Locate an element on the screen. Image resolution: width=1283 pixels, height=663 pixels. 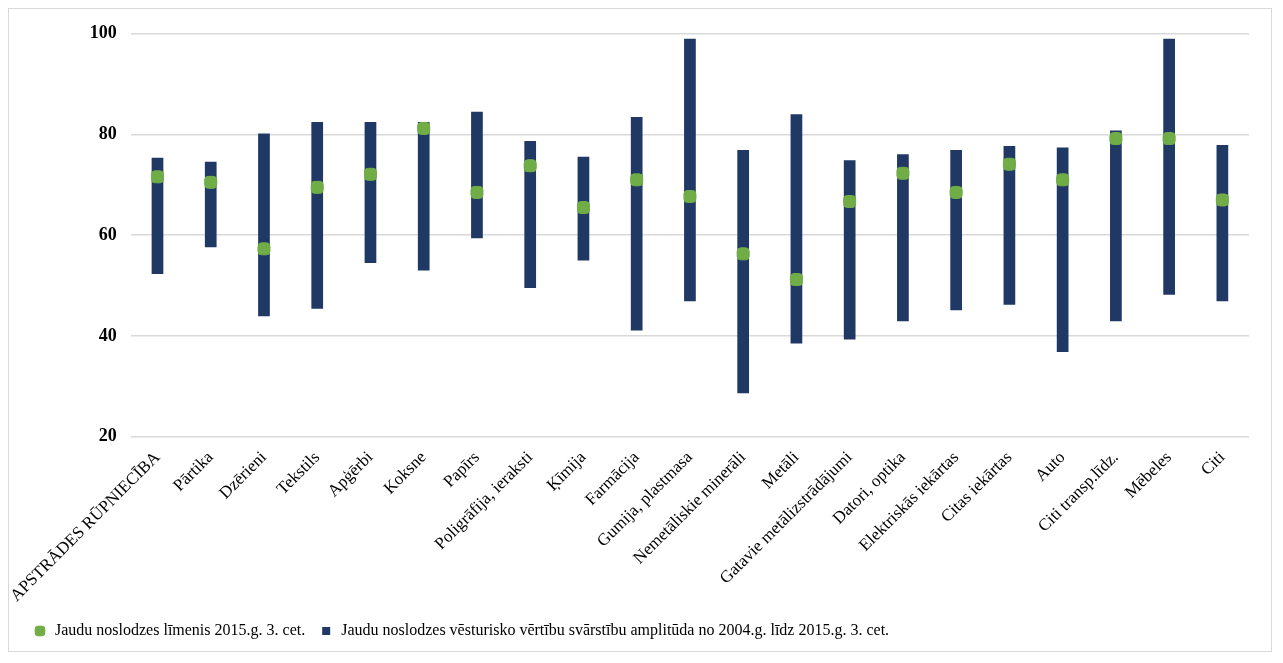
legend-label: Jaudu noslodzes līmenis 2015.g. 3. cet. is located at coordinates (180, 630).